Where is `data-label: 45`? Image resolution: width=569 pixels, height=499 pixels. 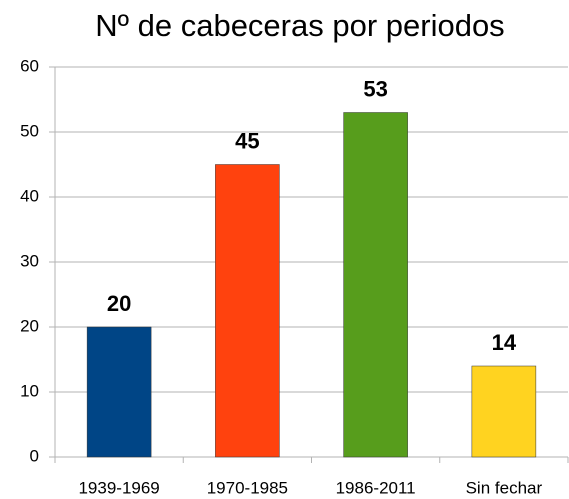
data-label: 45 is located at coordinates (247, 140).